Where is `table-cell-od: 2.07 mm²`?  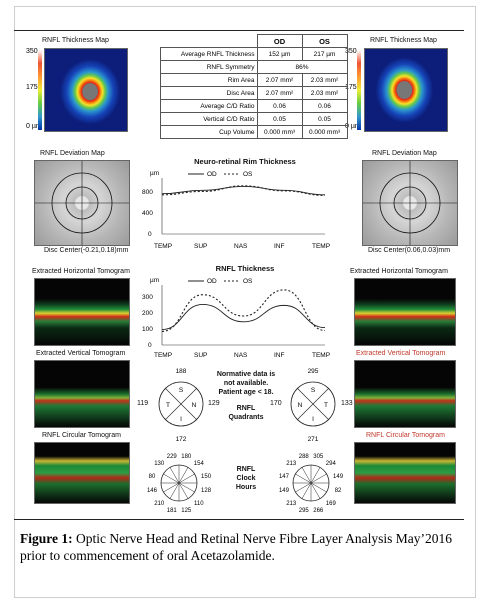 table-cell-od: 2.07 mm² is located at coordinates (279, 93).